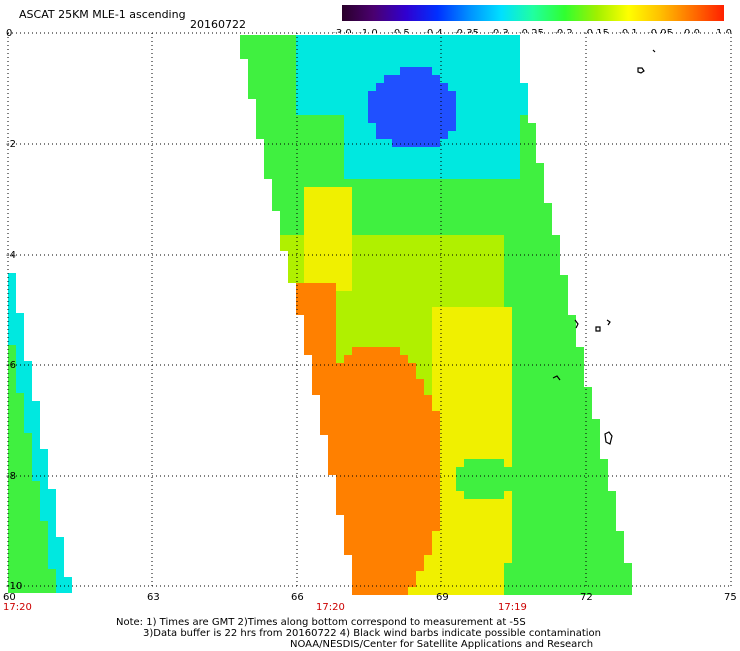  Describe the element at coordinates (9, 33) in the screenshot. I see `lat-label: 0` at that location.